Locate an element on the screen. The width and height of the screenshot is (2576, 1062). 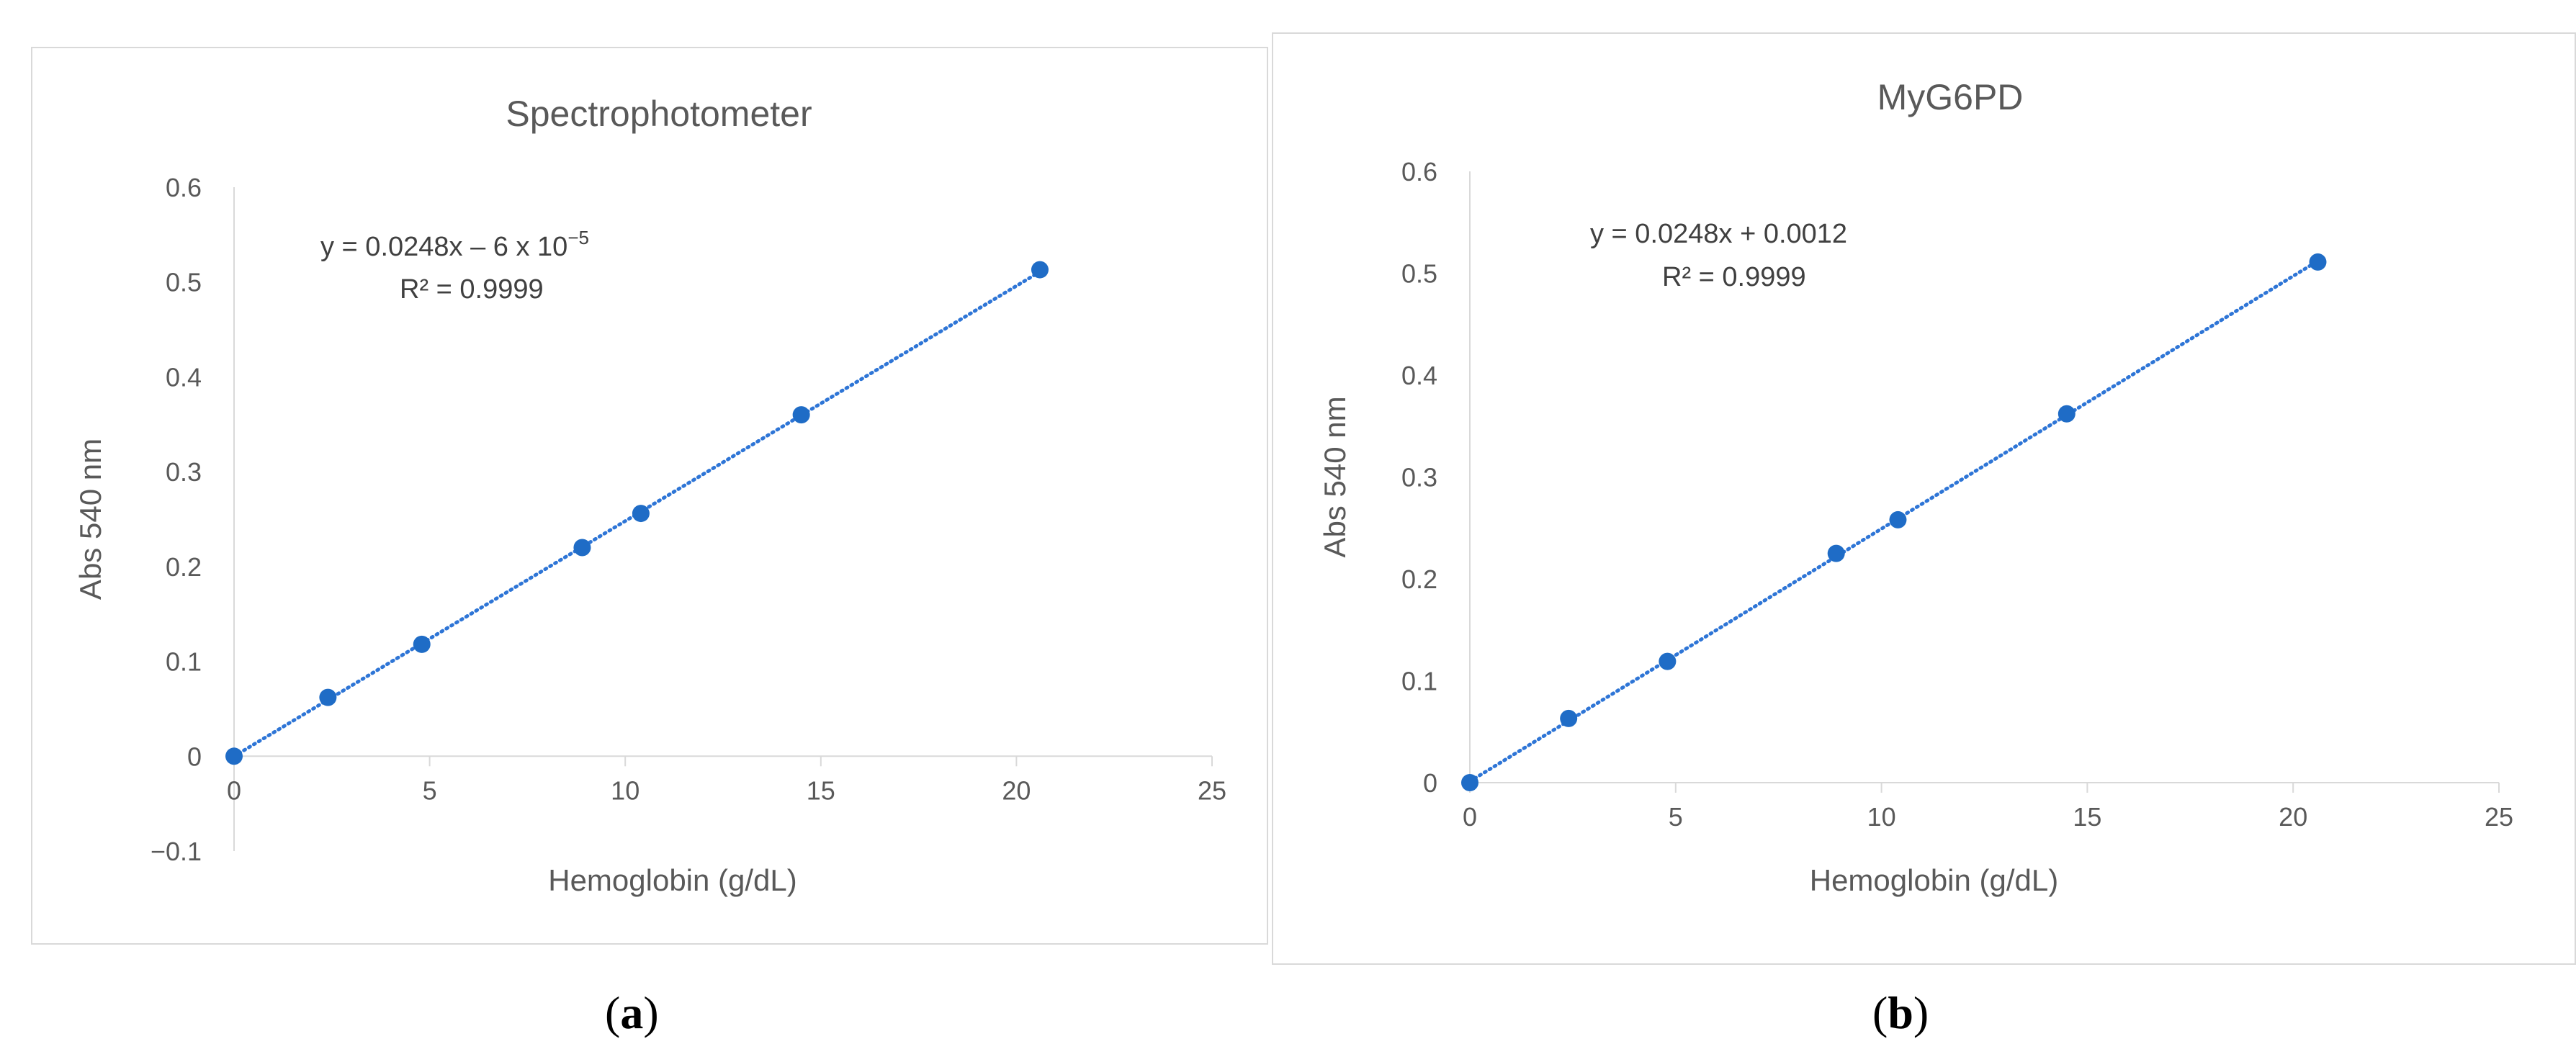
chart-title: Spectrophotometer is located at coordinates (659, 114).